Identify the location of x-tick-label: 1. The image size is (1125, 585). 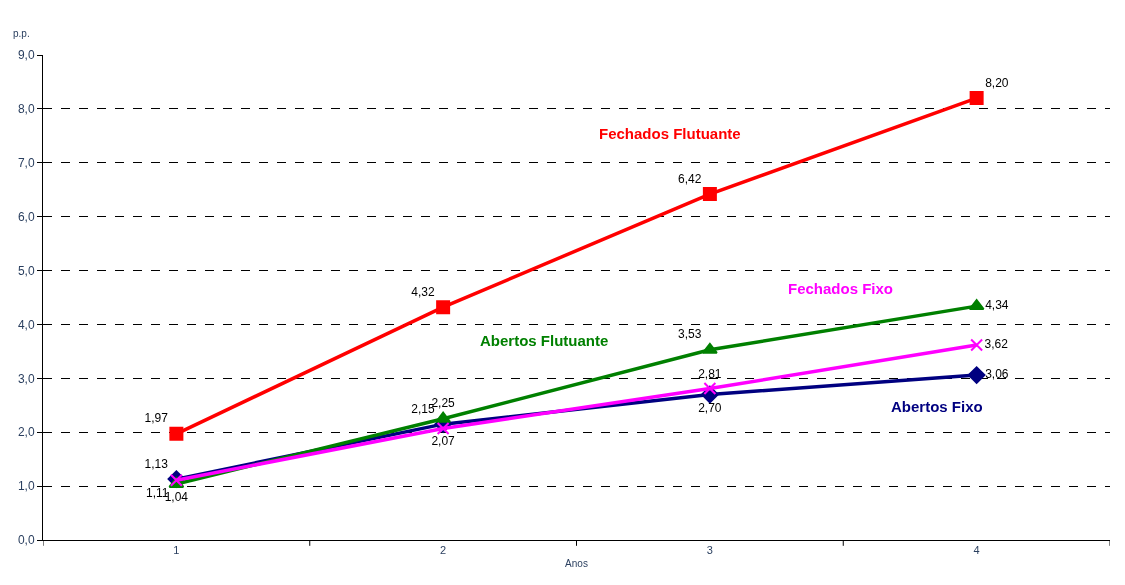
(176, 550).